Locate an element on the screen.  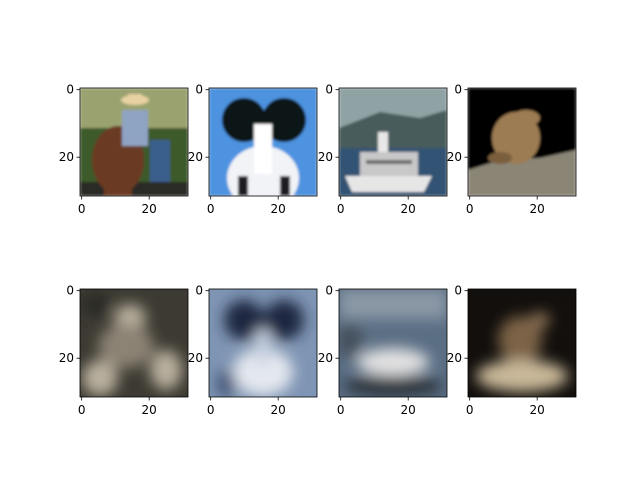
axes-panel-6: 0 20 0 20 is located at coordinates (253, 350).